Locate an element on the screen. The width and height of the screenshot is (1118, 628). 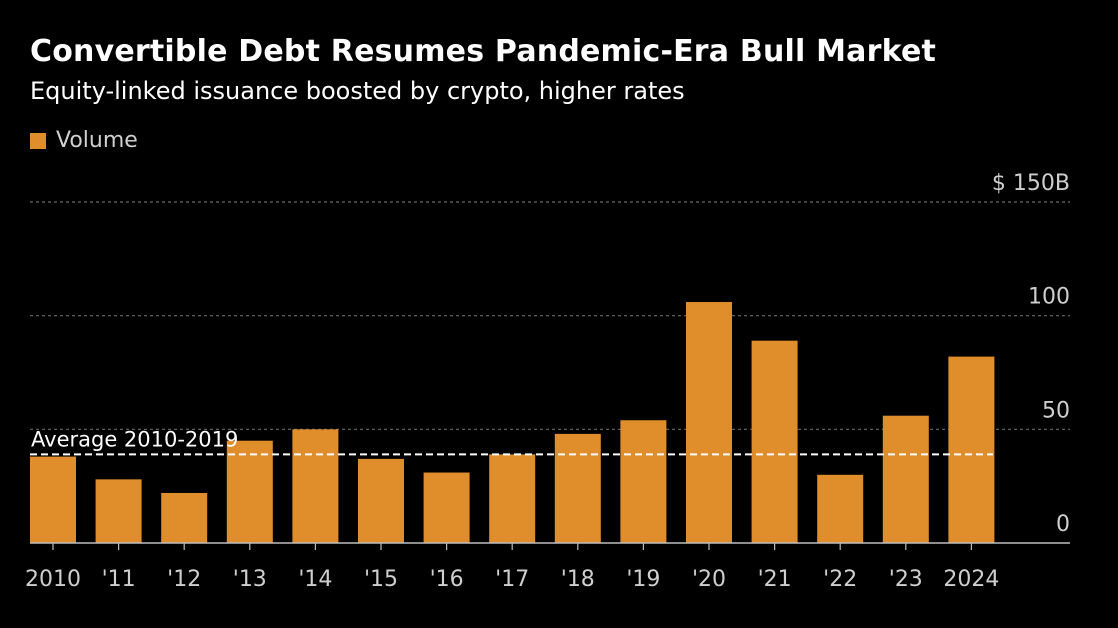
x-tick-label: '13 is located at coordinates (250, 579).